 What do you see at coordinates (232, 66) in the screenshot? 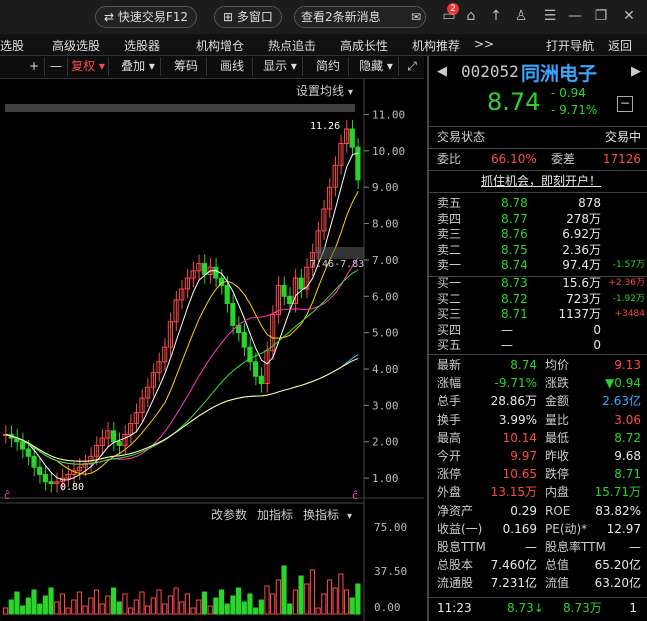
I see `draw-line-button: 画线` at bounding box center [232, 66].